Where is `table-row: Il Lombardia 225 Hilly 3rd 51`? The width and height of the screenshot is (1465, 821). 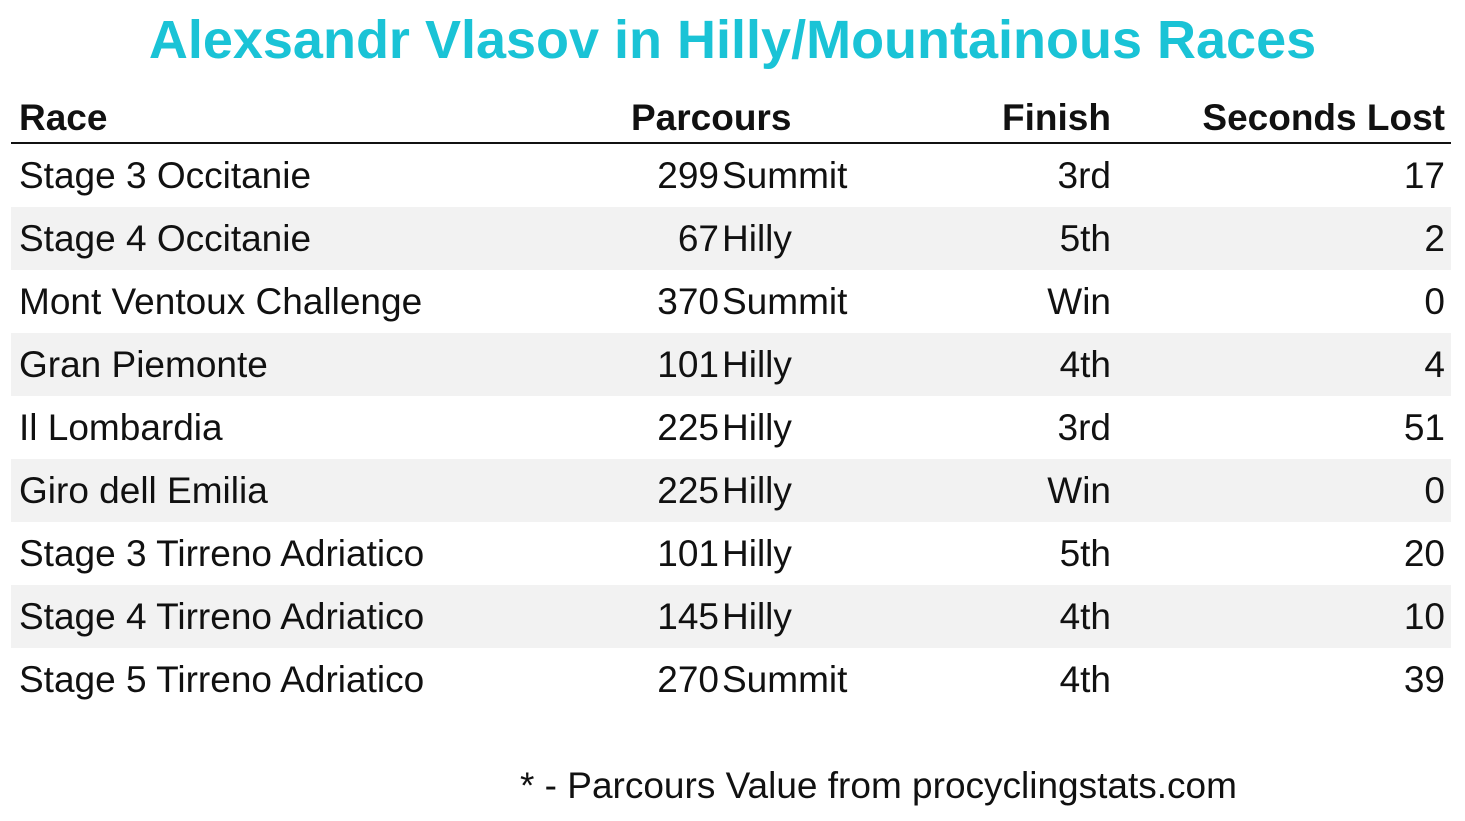
table-row: Il Lombardia 225 Hilly 3rd 51 is located at coordinates (731, 427).